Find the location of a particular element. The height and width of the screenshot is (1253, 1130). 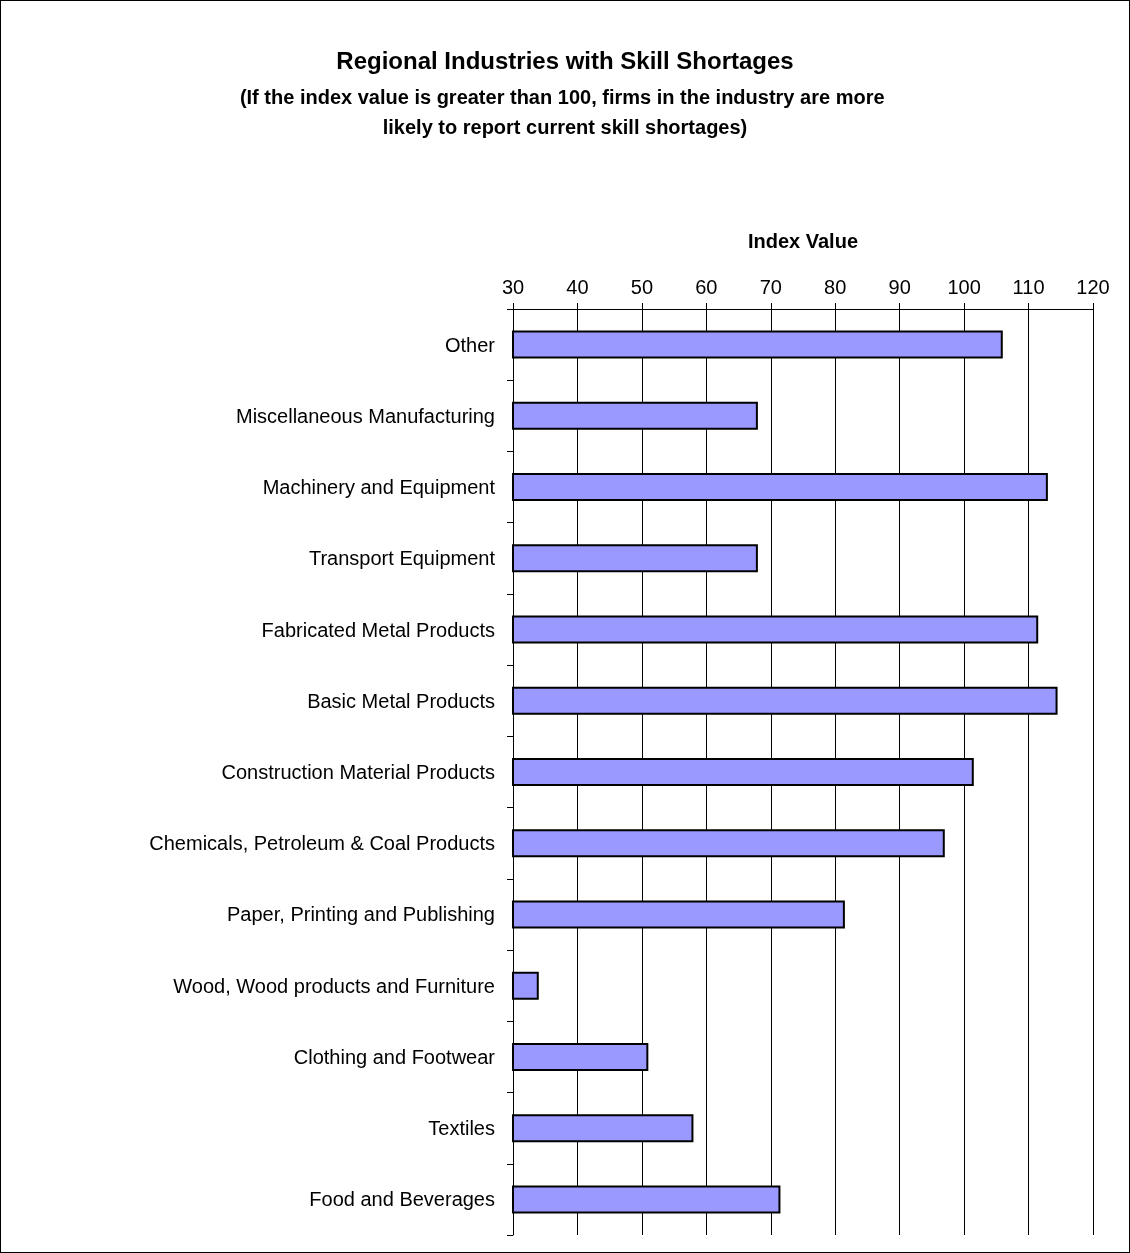

y-tick-label: Construction Material Products is located at coordinates (358, 772).